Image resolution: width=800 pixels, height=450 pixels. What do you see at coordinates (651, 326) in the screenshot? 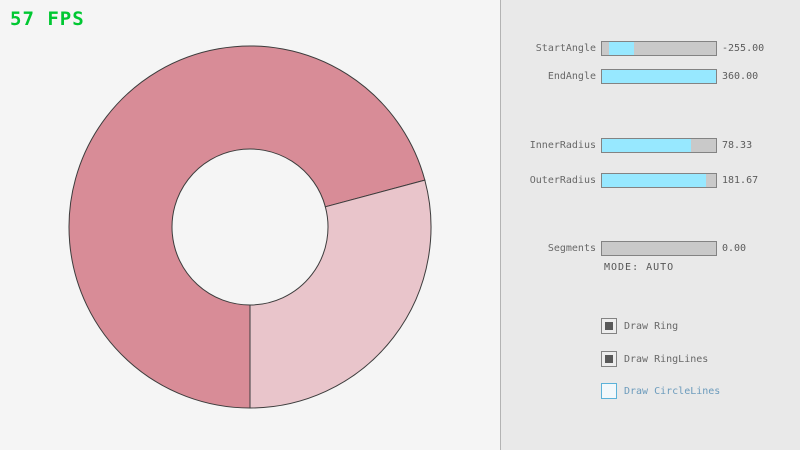
I see `checkbox-label: Draw Ring` at bounding box center [651, 326].